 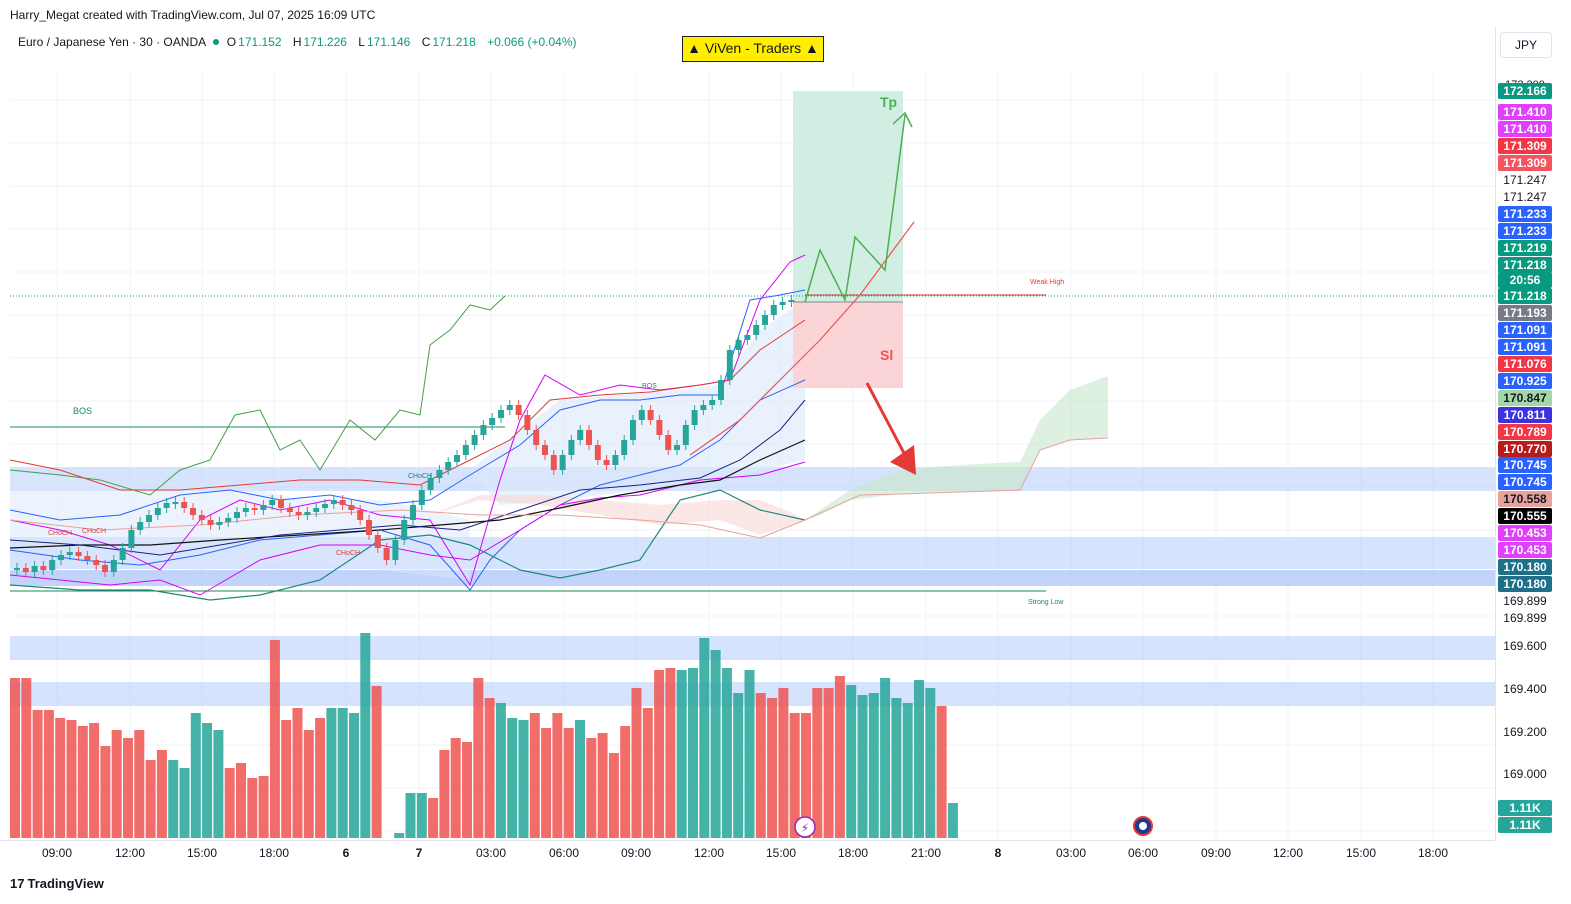 What do you see at coordinates (1525, 567) in the screenshot?
I see `price-label: 170.180` at bounding box center [1525, 567].